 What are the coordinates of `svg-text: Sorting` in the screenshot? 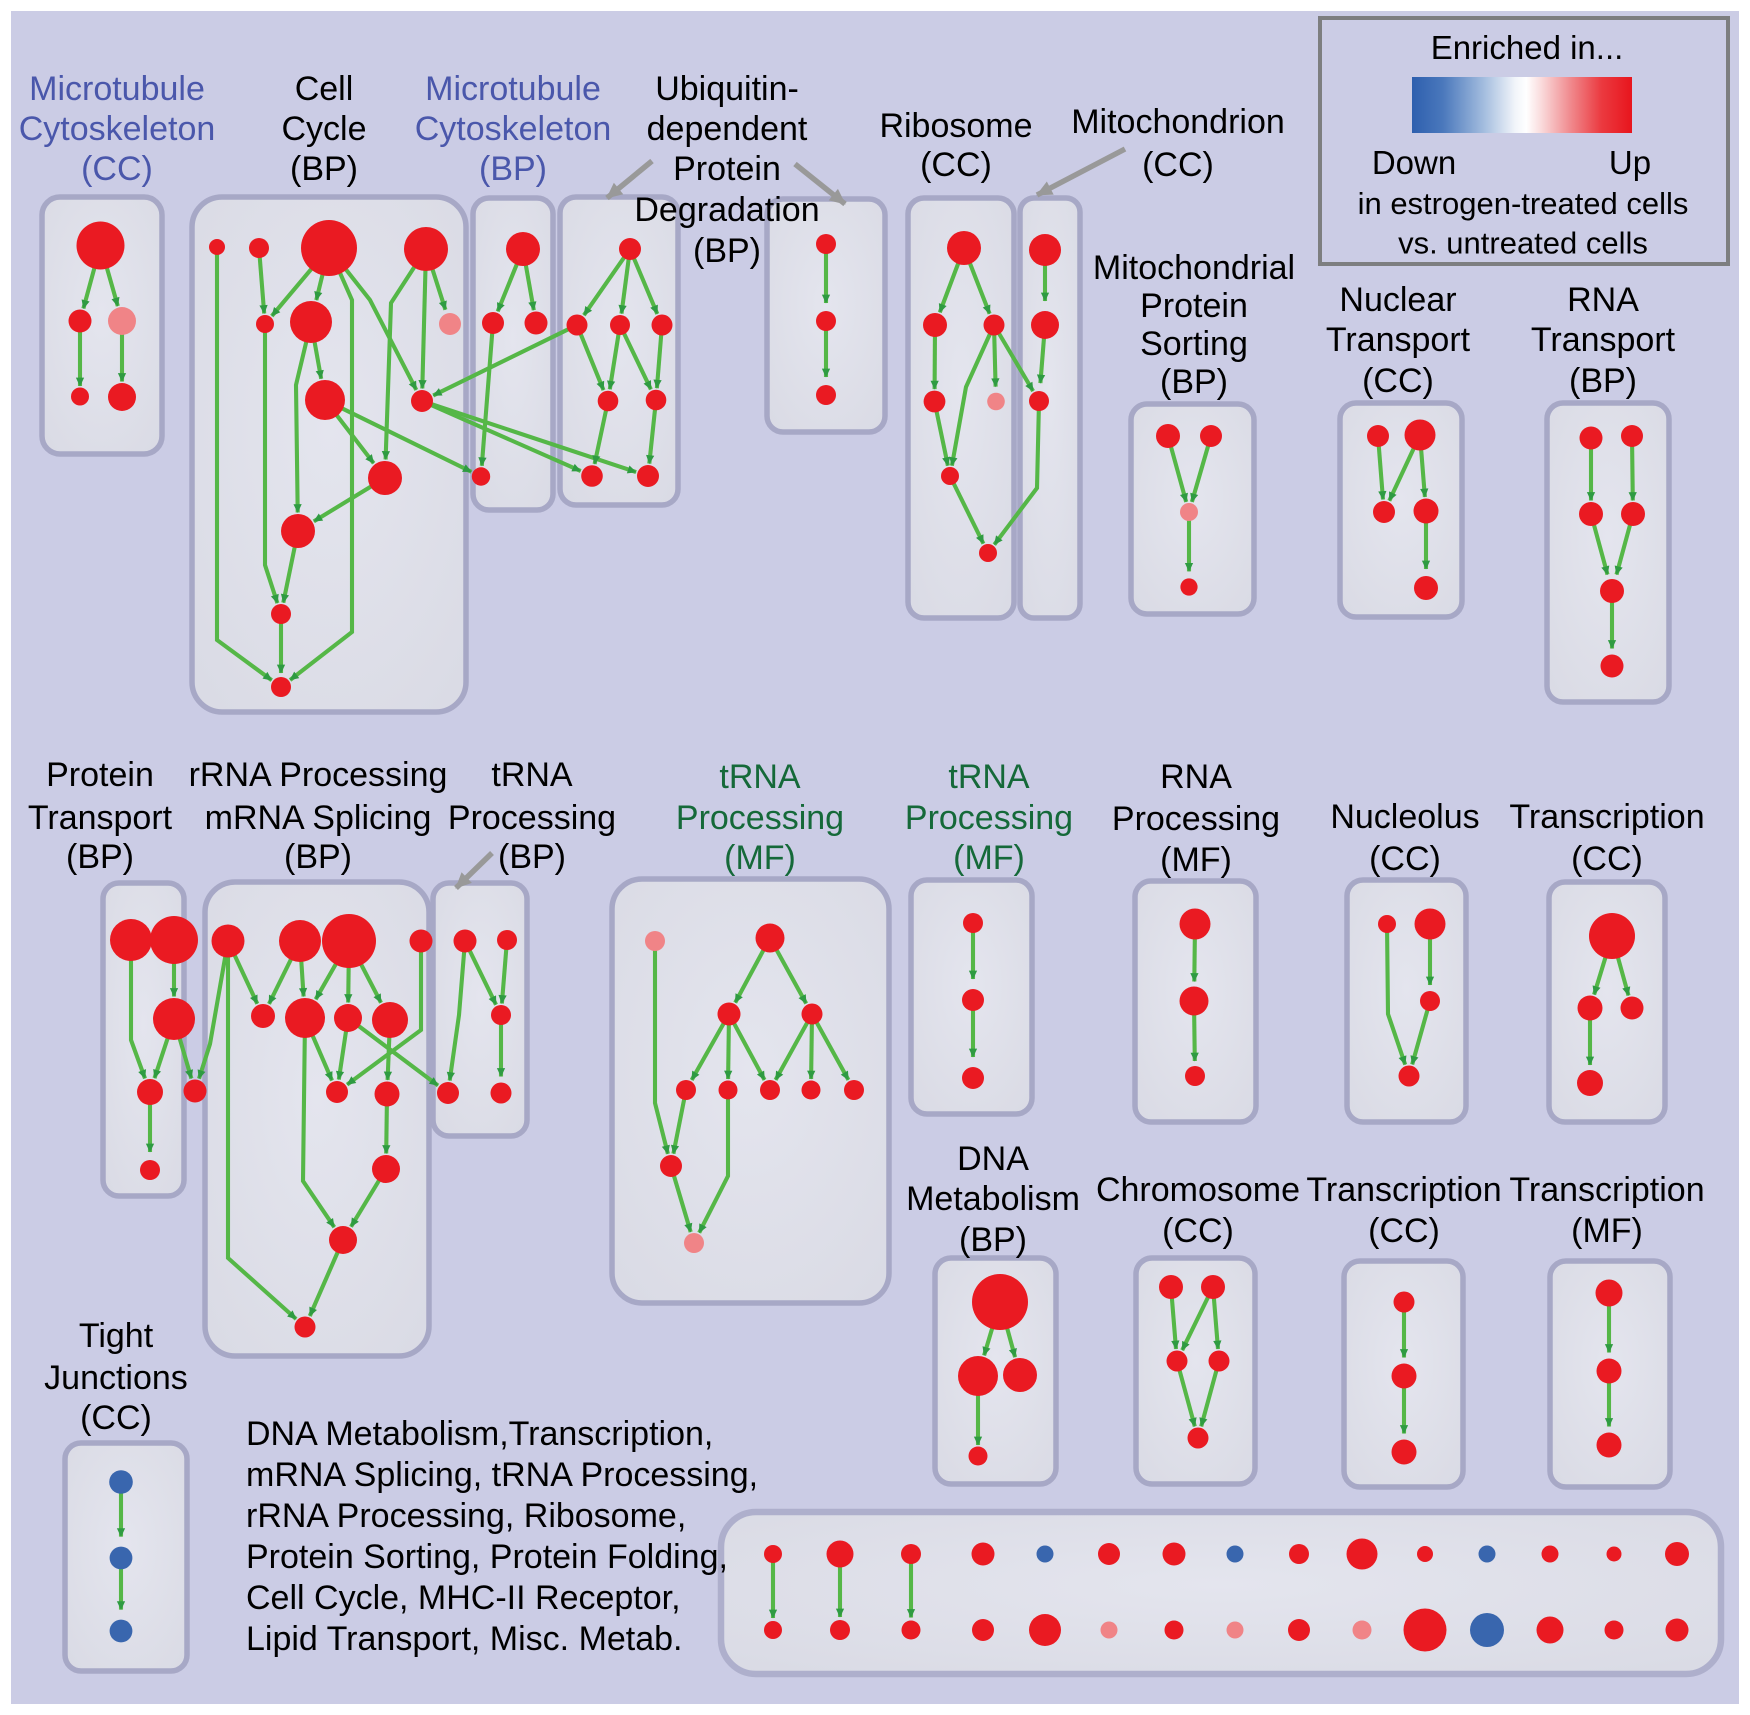 It's located at (1194, 344).